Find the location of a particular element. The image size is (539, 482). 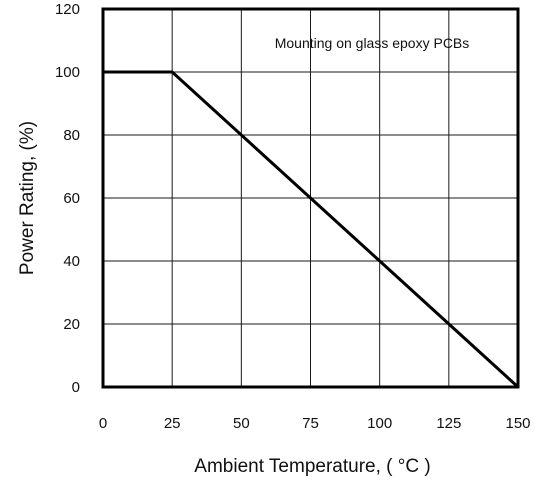

x-axis-title: Ambient Temperature, ( °C ) is located at coordinates (312, 466).